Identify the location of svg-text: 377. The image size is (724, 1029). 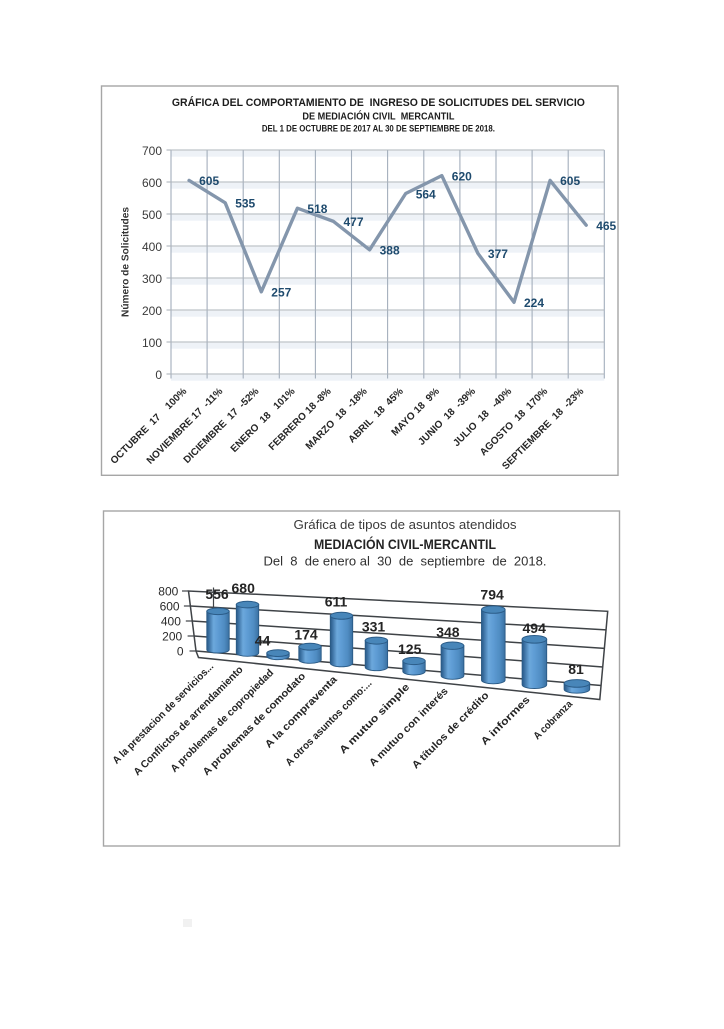
(498, 254).